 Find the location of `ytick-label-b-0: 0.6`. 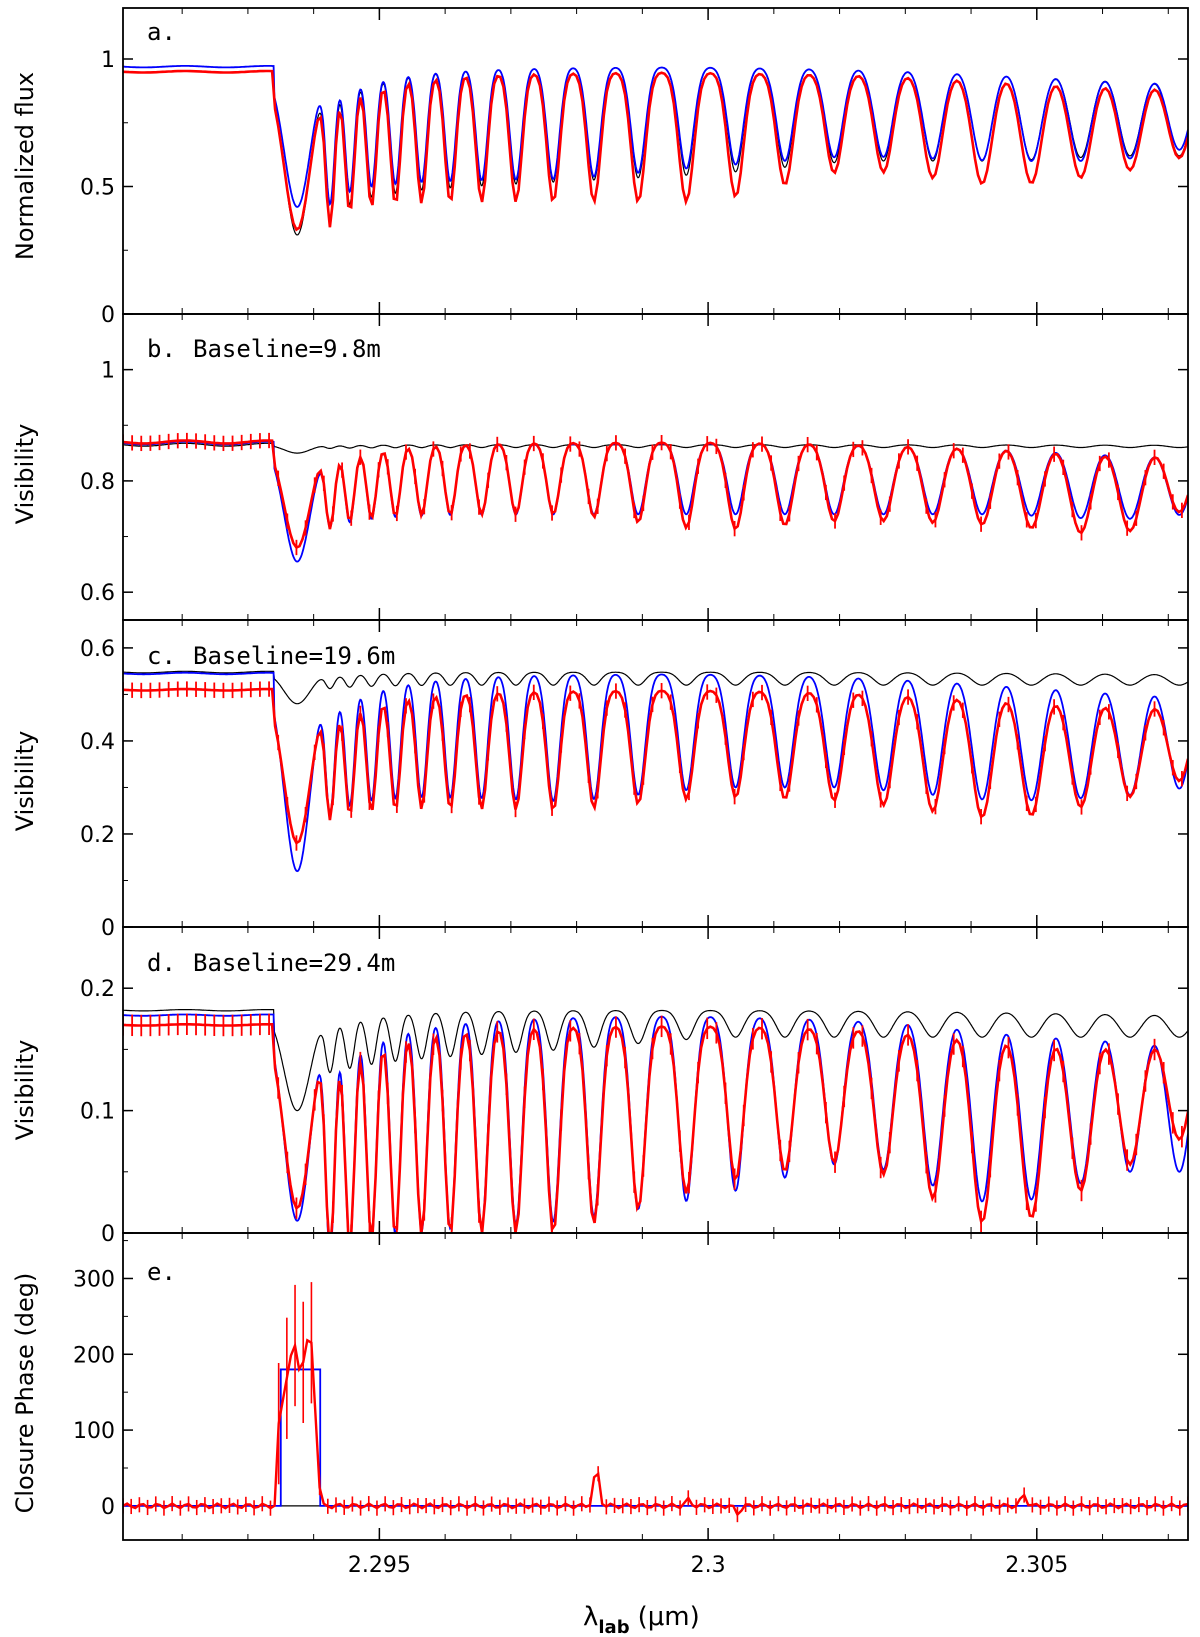

ytick-label-b-0: 0.6 is located at coordinates (97, 593).